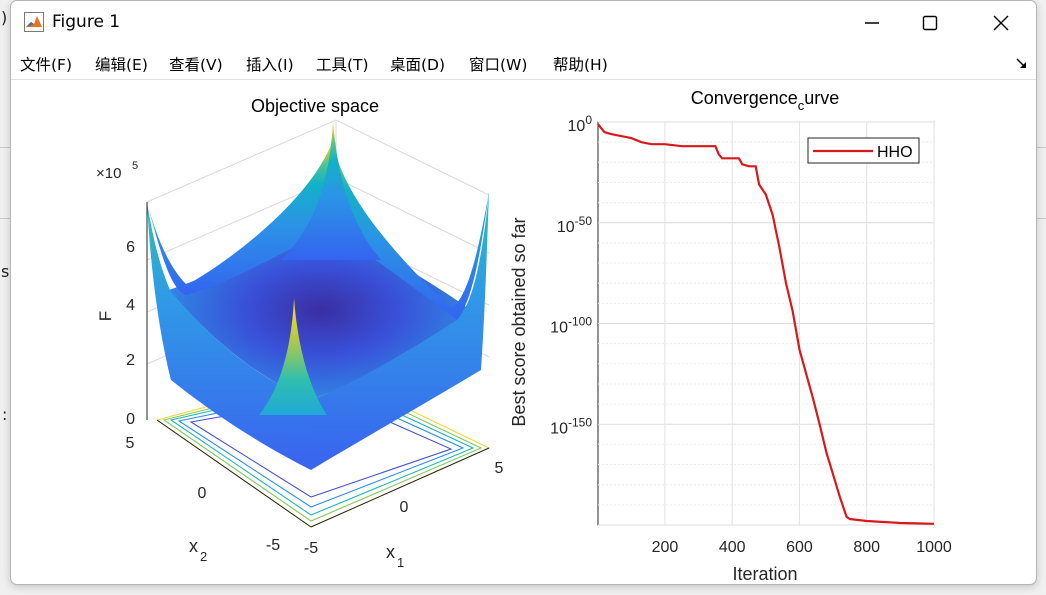  What do you see at coordinates (665, 547) in the screenshot?
I see `x-tick-label: 200` at bounding box center [665, 547].